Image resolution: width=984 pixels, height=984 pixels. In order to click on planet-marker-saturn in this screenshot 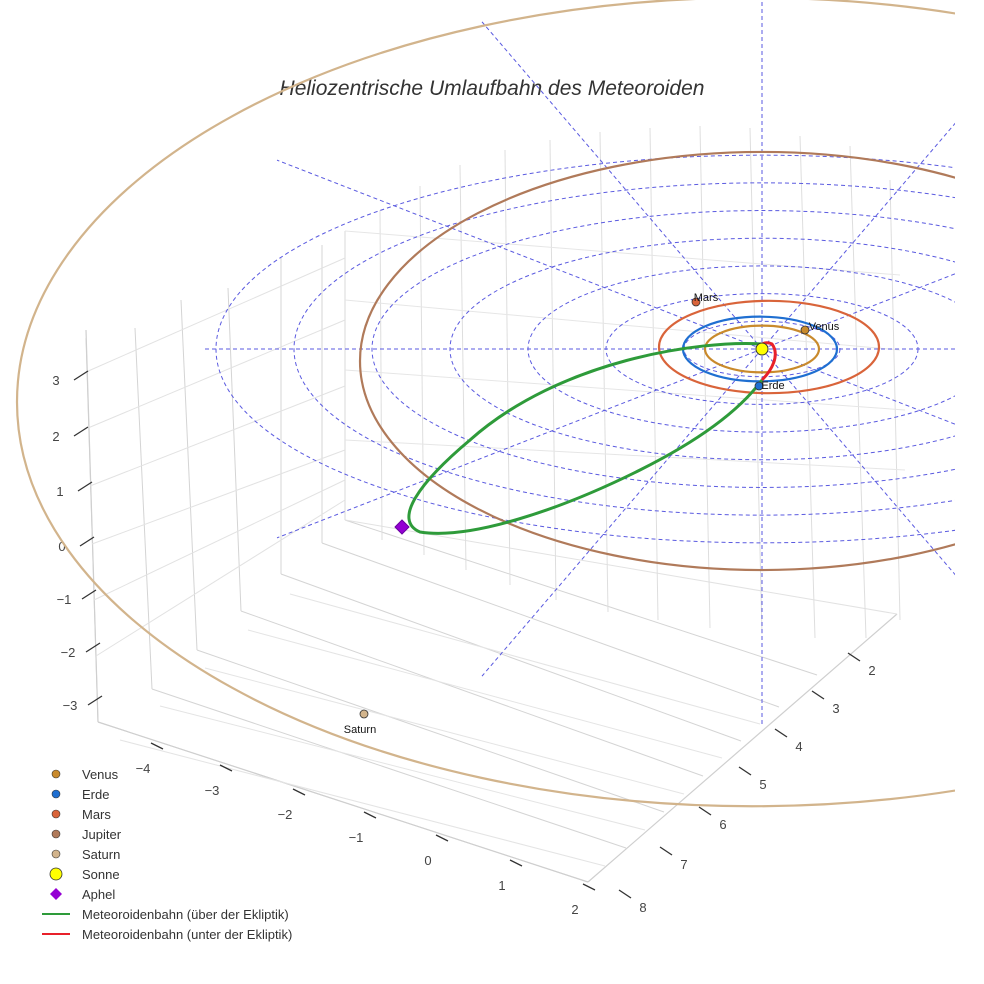, I will do `click(364, 714)`.